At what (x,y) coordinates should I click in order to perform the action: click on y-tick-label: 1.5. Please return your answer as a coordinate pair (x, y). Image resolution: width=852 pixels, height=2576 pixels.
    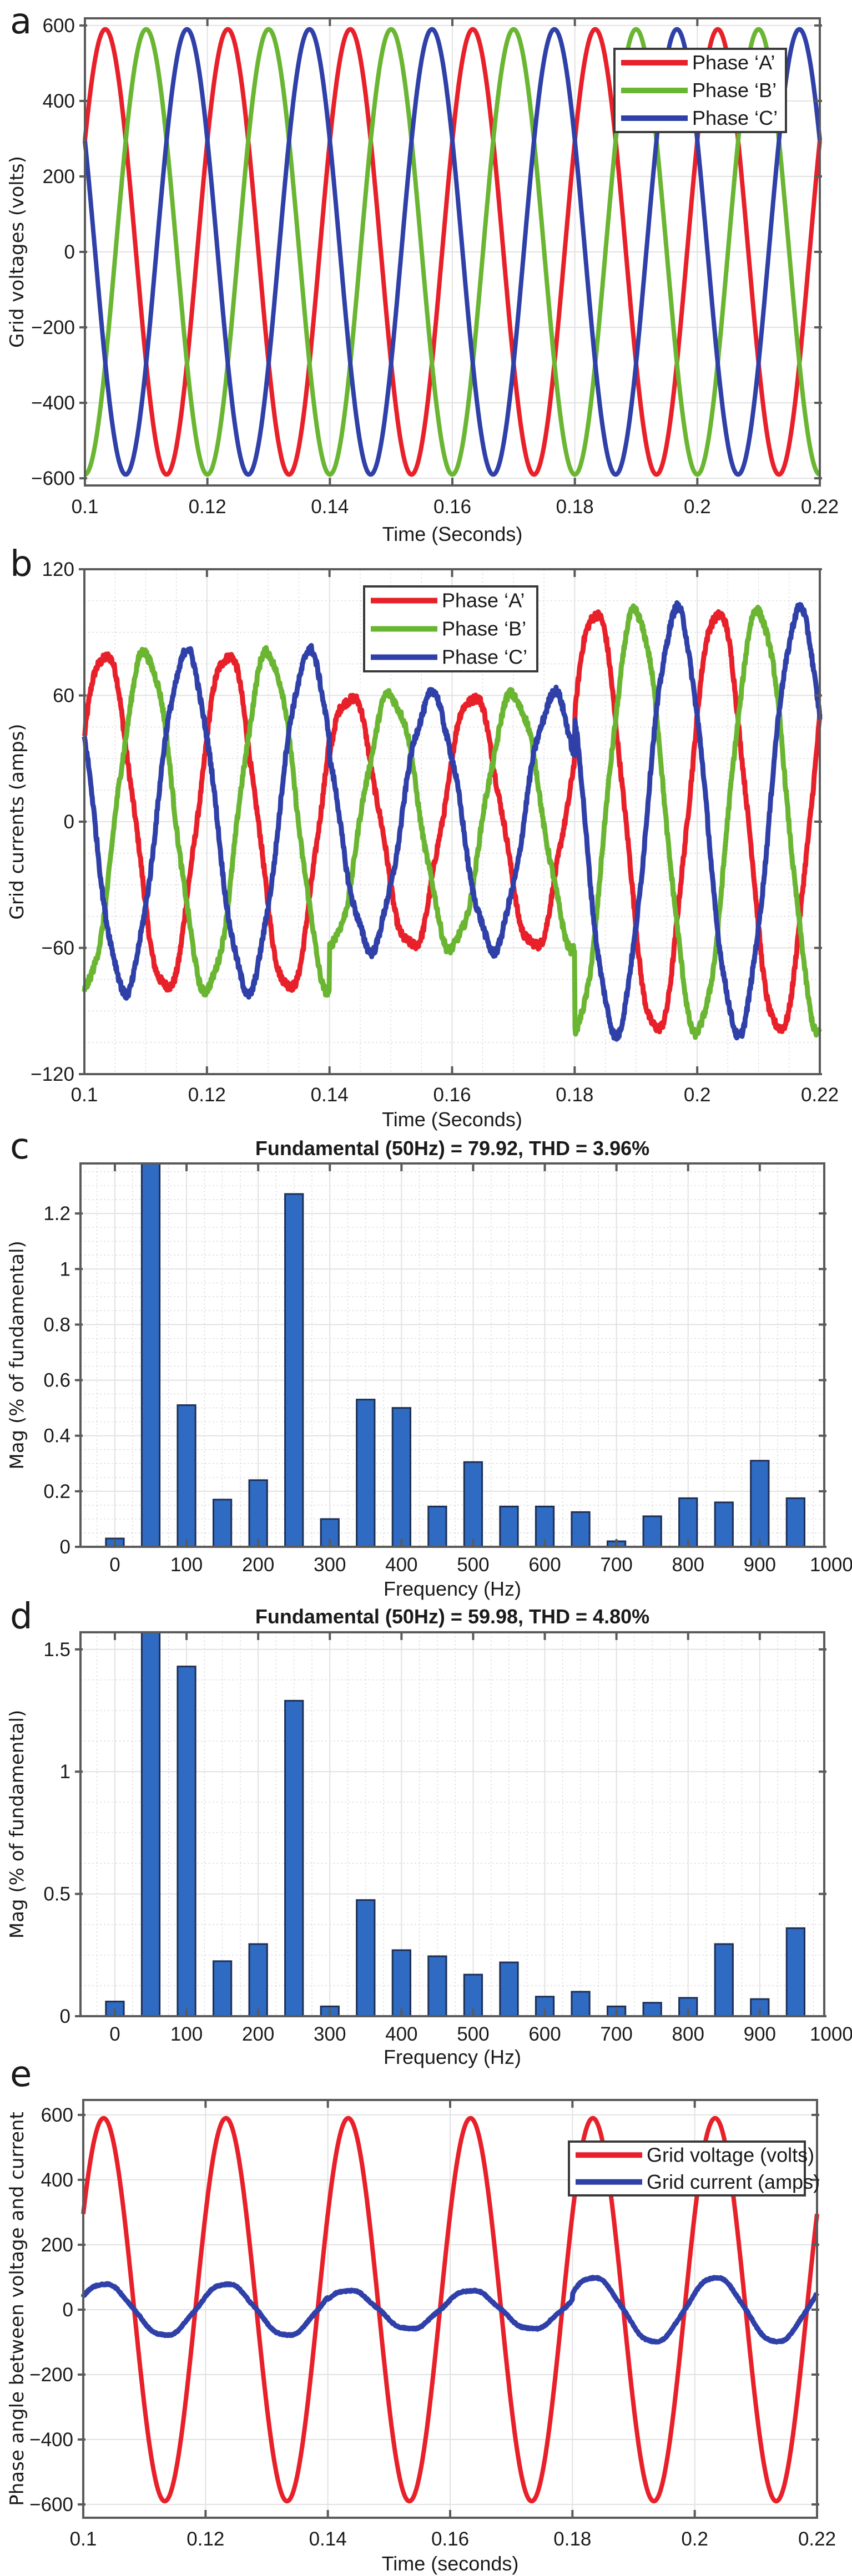
    Looking at the image, I should click on (57, 1650).